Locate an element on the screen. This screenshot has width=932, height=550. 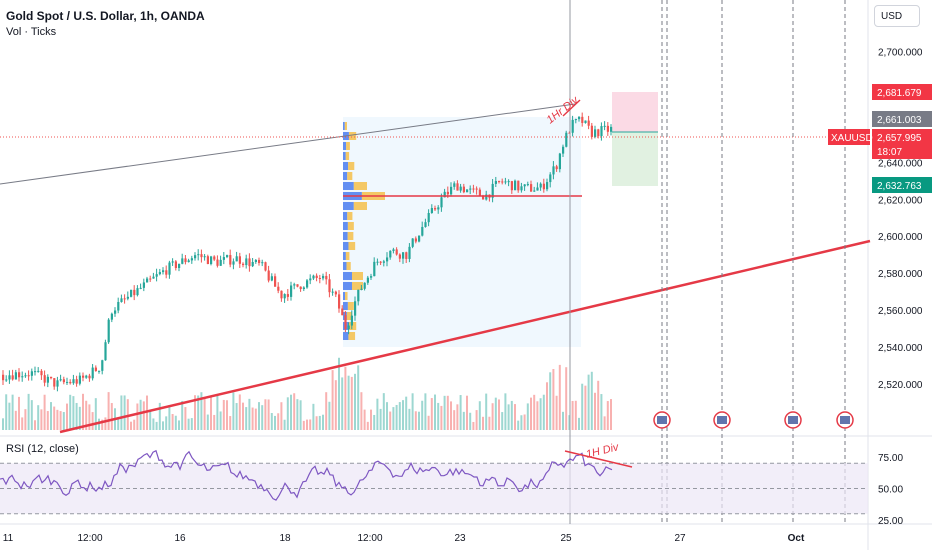
price-tick-label: 2,620.000 is located at coordinates (900, 200).